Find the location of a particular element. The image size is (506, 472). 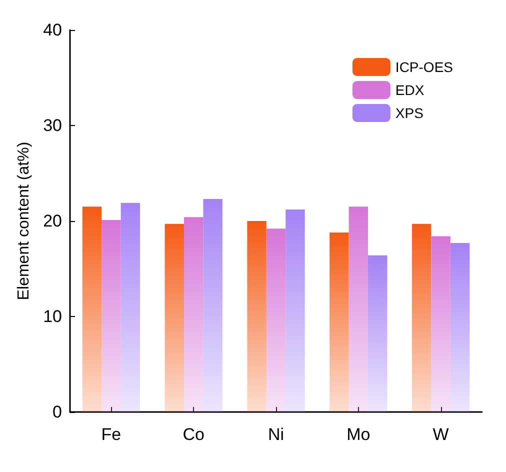

x-tick-label: Fe is located at coordinates (111, 434).